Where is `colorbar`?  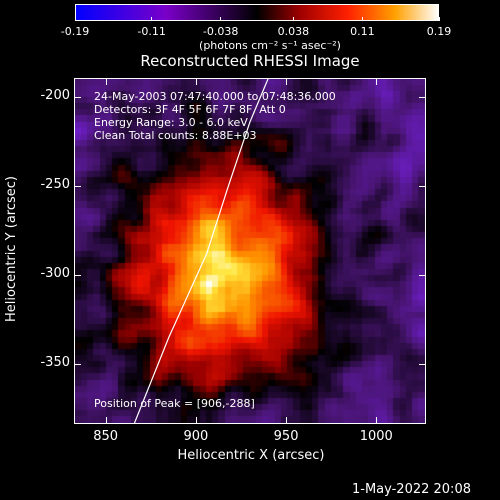
colorbar is located at coordinates (257, 12).